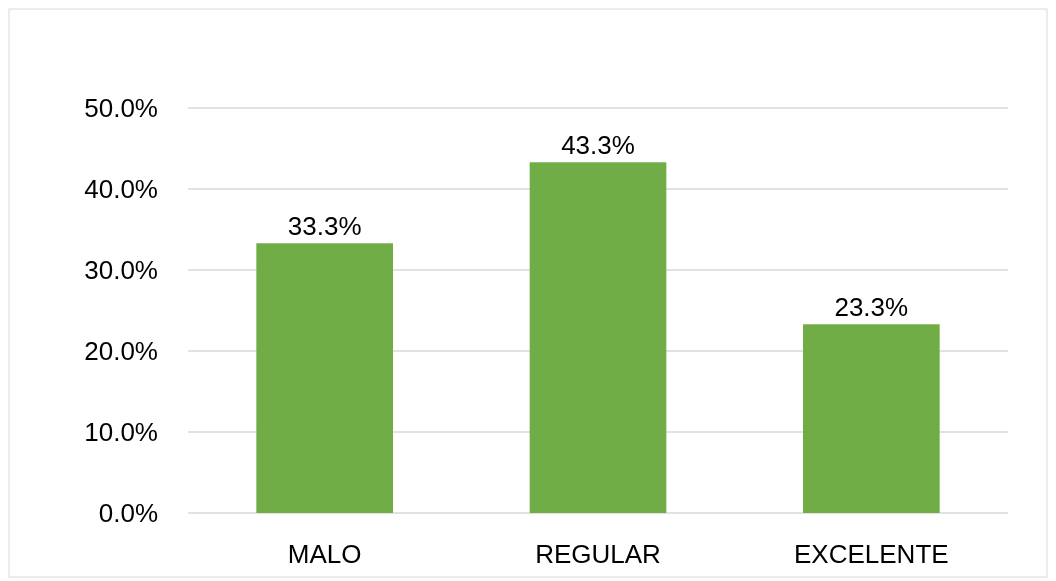  I want to click on y-tick-label: 20.0%, so click(121, 351).